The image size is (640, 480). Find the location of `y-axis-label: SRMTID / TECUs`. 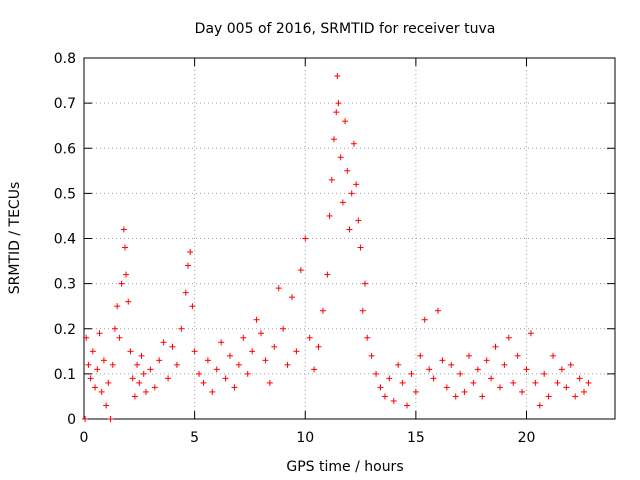

y-axis-label: SRMTID / TECUs is located at coordinates (15, 238).